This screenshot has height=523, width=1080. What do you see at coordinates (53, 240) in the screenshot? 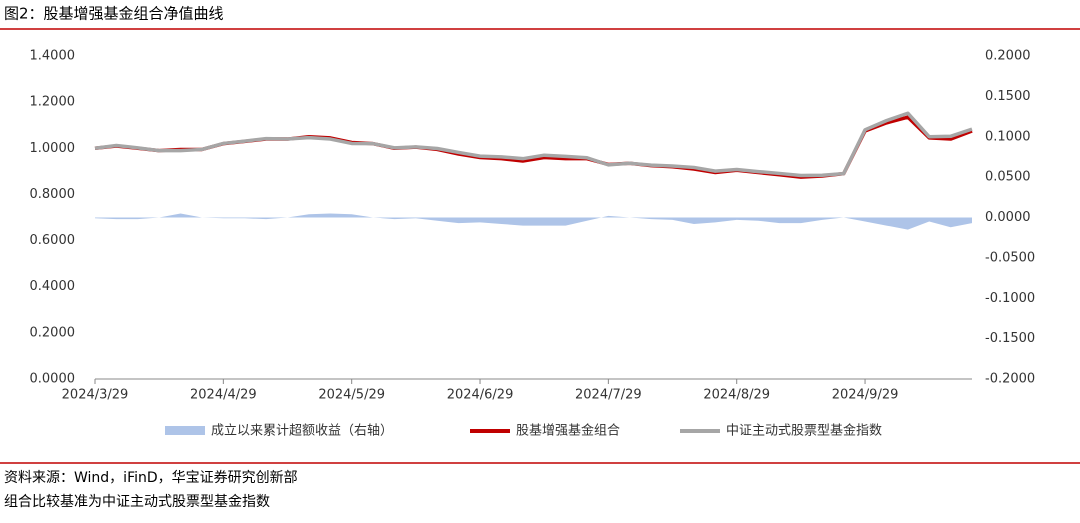
I see `y-tick-label: 0.6000` at bounding box center [53, 240].